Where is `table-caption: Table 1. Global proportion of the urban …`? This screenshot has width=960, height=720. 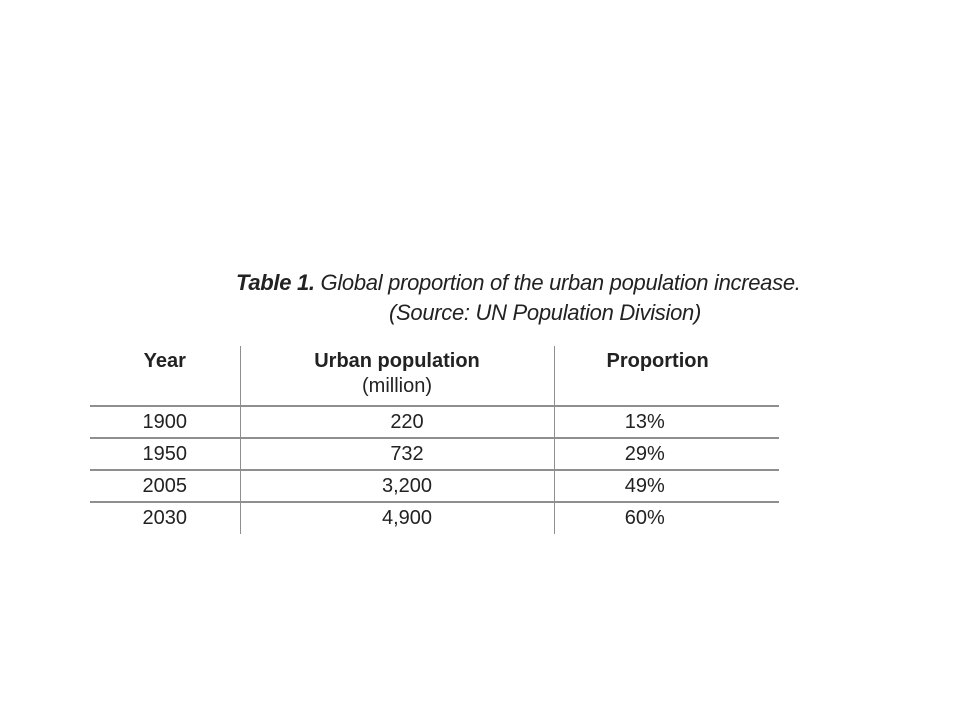 table-caption: Table 1. Global proportion of the urban … is located at coordinates (566, 298).